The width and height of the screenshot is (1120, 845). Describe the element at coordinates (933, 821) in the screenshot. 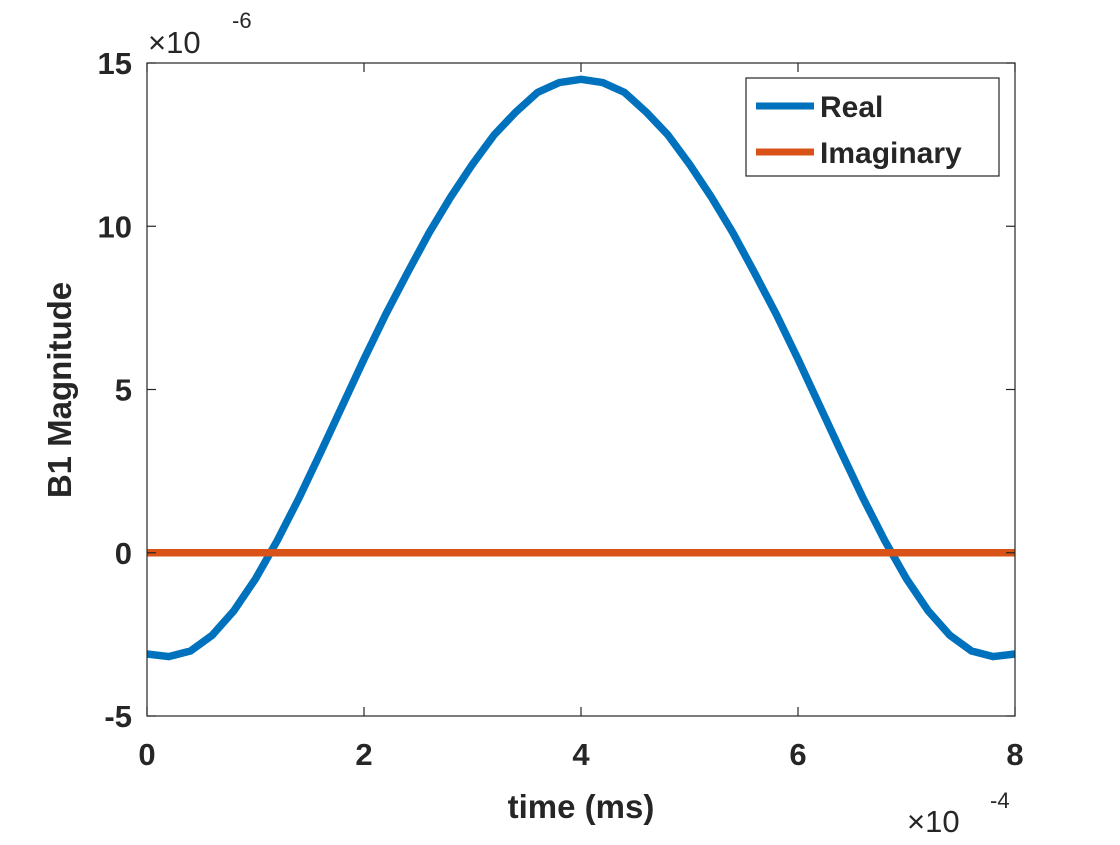

I see `x-multiplier-label: ×10` at that location.